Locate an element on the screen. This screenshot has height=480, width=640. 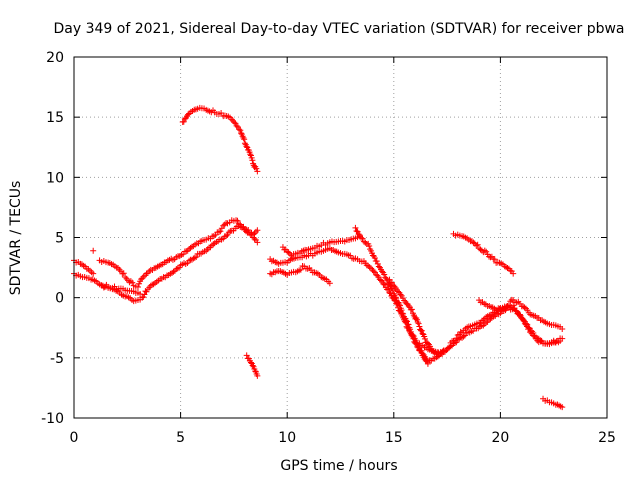
x-tick-label: 25 is located at coordinates (607, 438).